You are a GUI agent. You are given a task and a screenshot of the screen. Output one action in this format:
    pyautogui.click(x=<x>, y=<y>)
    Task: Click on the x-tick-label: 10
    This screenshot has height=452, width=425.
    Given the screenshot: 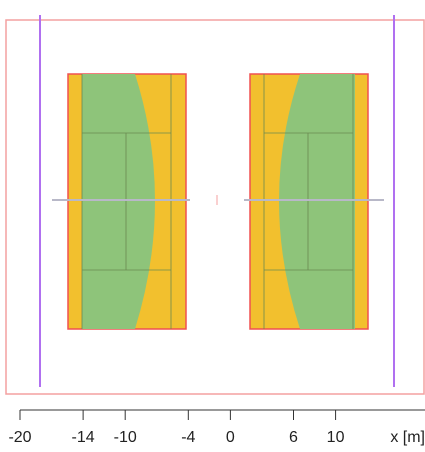 What is the action you would take?
    pyautogui.click(x=336, y=437)
    